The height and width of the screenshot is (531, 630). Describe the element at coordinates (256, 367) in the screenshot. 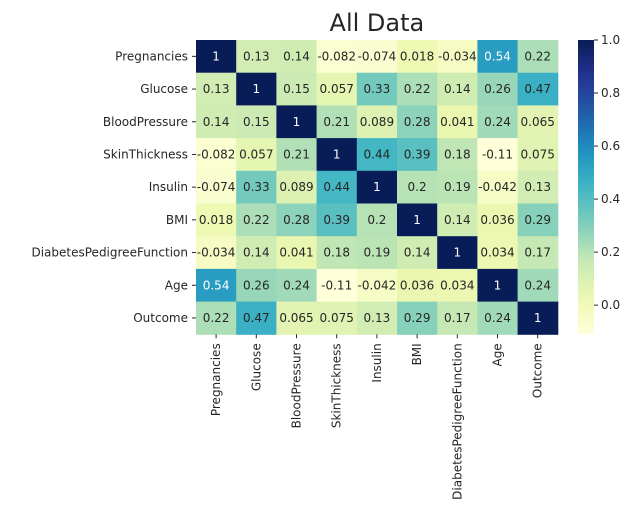

I see `x-tick-label: Glucose` at that location.